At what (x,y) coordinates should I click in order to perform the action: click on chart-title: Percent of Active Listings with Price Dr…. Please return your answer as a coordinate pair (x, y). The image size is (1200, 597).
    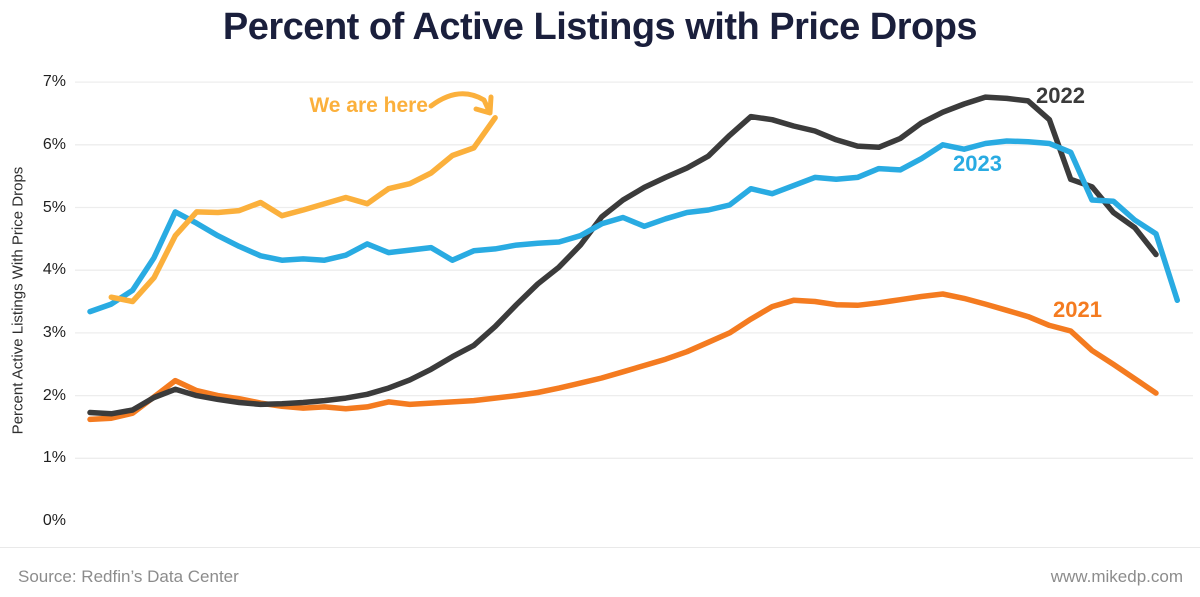
    Looking at the image, I should click on (600, 27).